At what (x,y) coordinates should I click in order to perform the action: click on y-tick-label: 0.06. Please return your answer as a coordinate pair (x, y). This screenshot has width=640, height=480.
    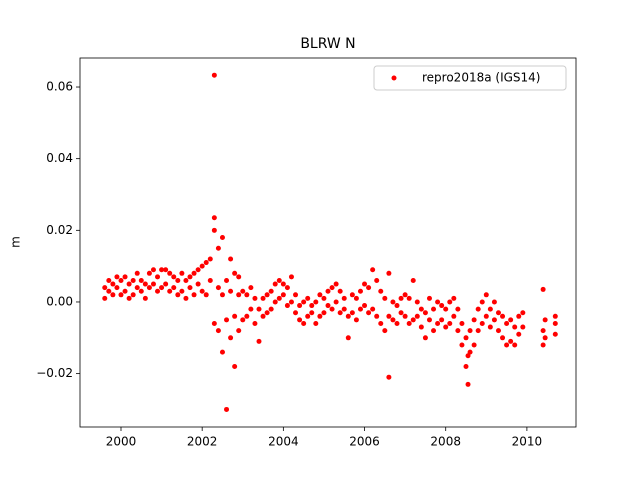
    Looking at the image, I should click on (59, 87).